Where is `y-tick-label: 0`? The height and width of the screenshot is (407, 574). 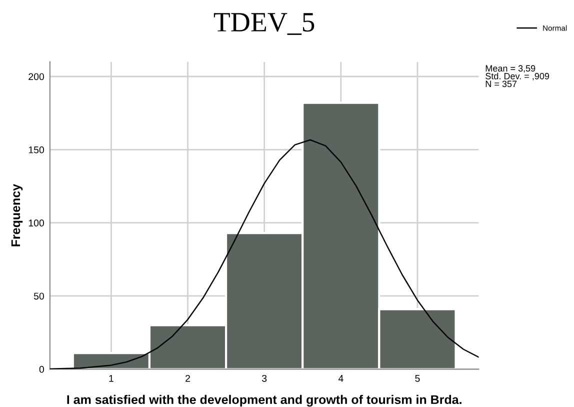 y-tick-label: 0 is located at coordinates (41, 369).